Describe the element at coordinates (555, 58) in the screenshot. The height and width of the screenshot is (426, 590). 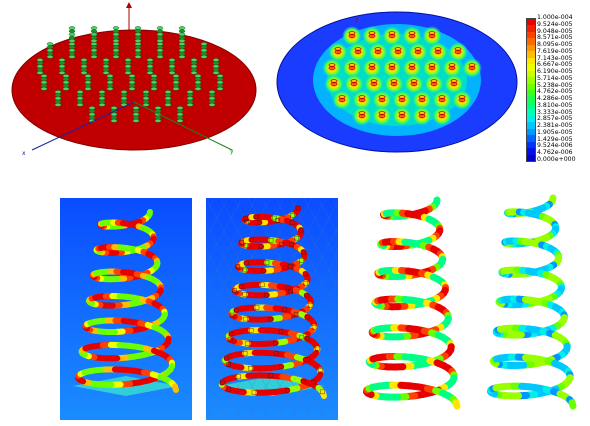
I see `legend-label: 7.143e-005` at that location.